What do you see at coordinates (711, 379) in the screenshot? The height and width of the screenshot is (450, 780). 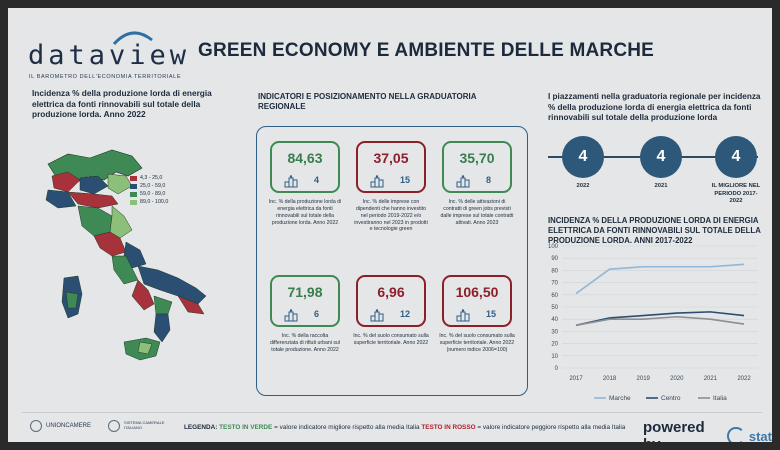 I see `chart-x-tick-label: 2021` at bounding box center [711, 379].